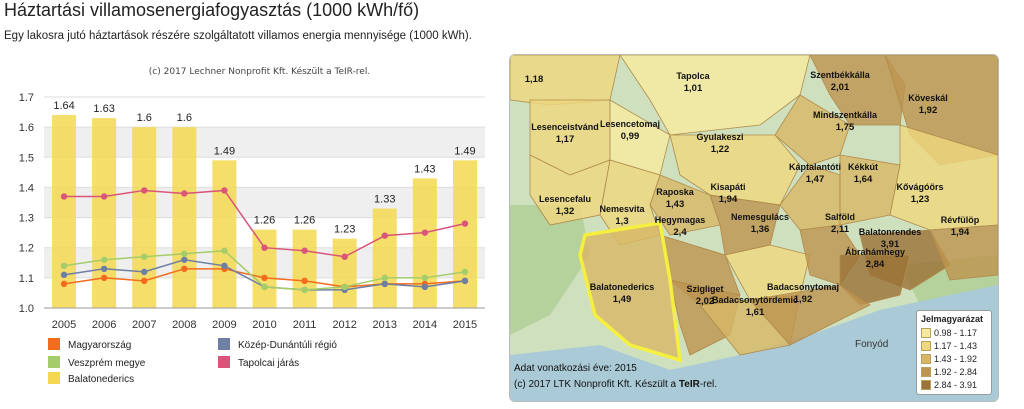 This screenshot has height=409, width=1024. What do you see at coordinates (693, 76) in the screenshot?
I see `map-place-name: Tapolca` at bounding box center [693, 76].